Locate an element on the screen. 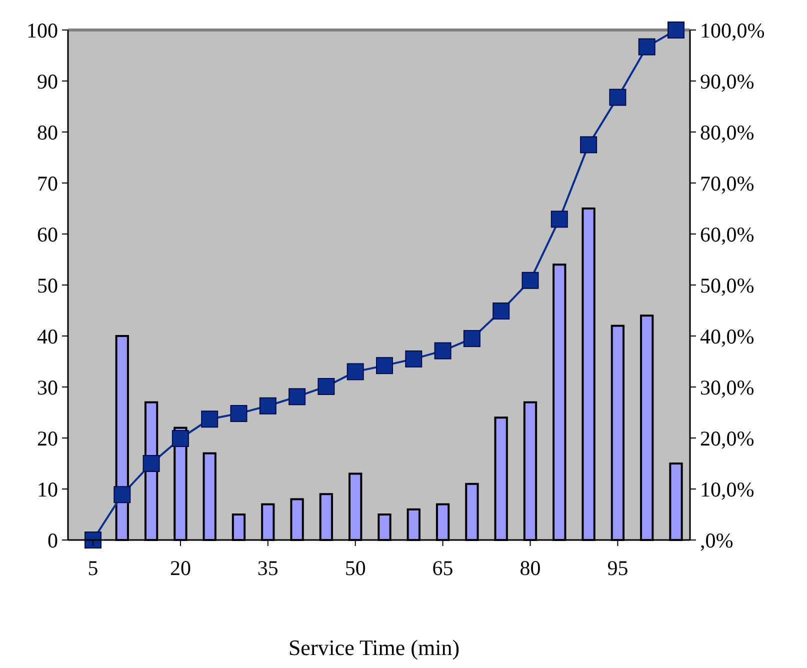 The image size is (807, 668). x-tick-label: 20 is located at coordinates (180, 568).